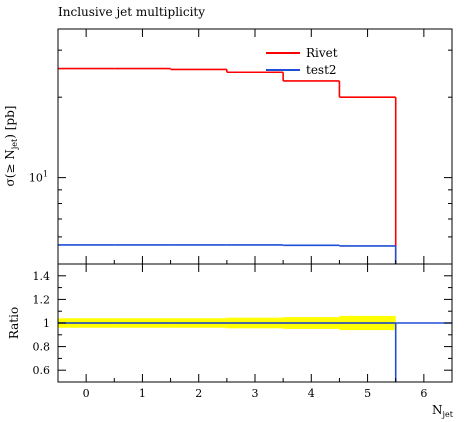  What do you see at coordinates (42, 370) in the screenshot?
I see `ratio-y-tick-label: 0.6` at bounding box center [42, 370].